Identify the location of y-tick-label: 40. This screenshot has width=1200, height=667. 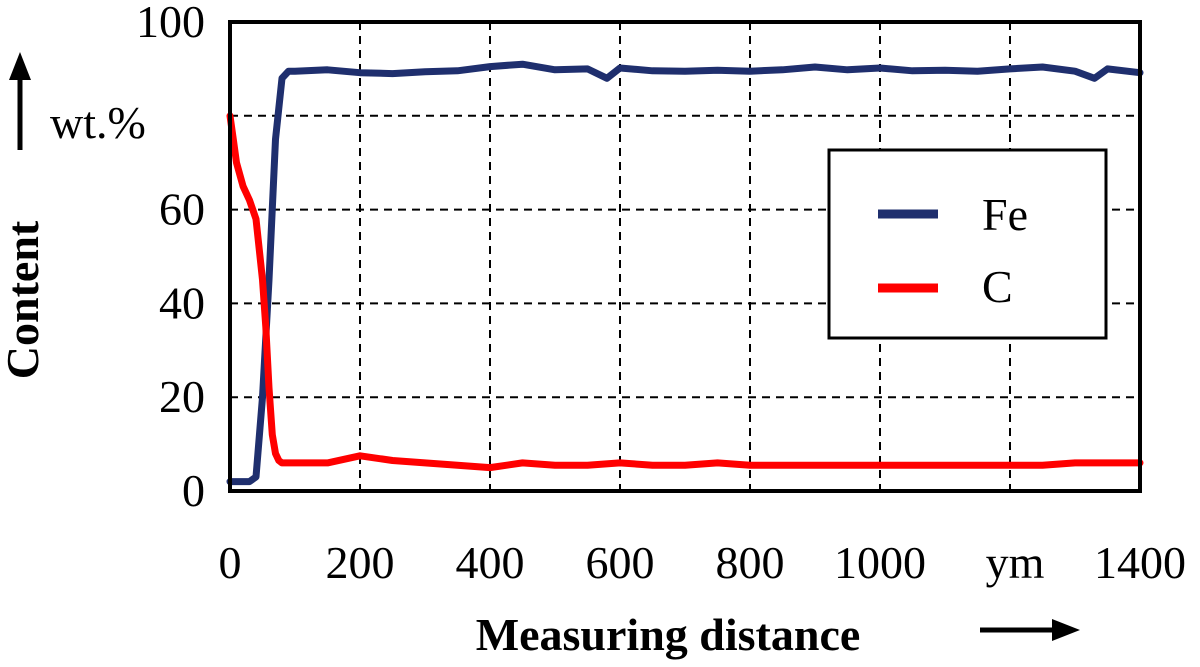
(182, 302).